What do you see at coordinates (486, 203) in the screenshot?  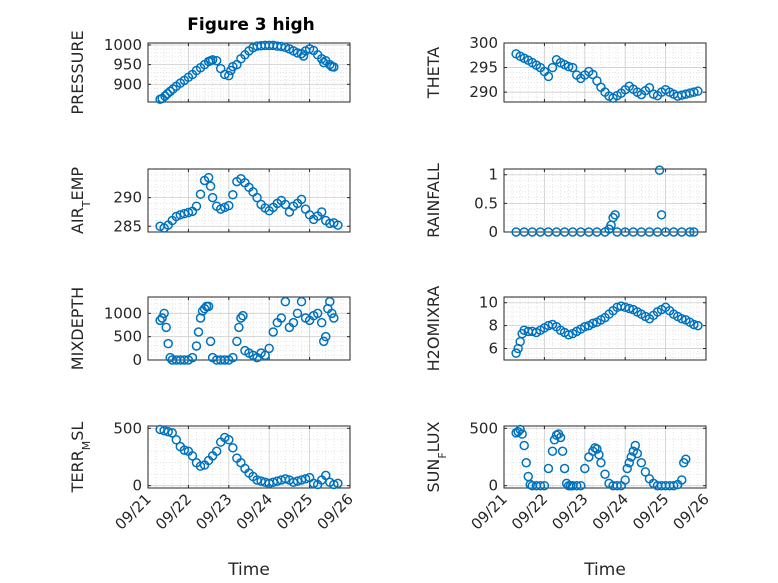 I see `y-tick-label: 0.5` at bounding box center [486, 203].